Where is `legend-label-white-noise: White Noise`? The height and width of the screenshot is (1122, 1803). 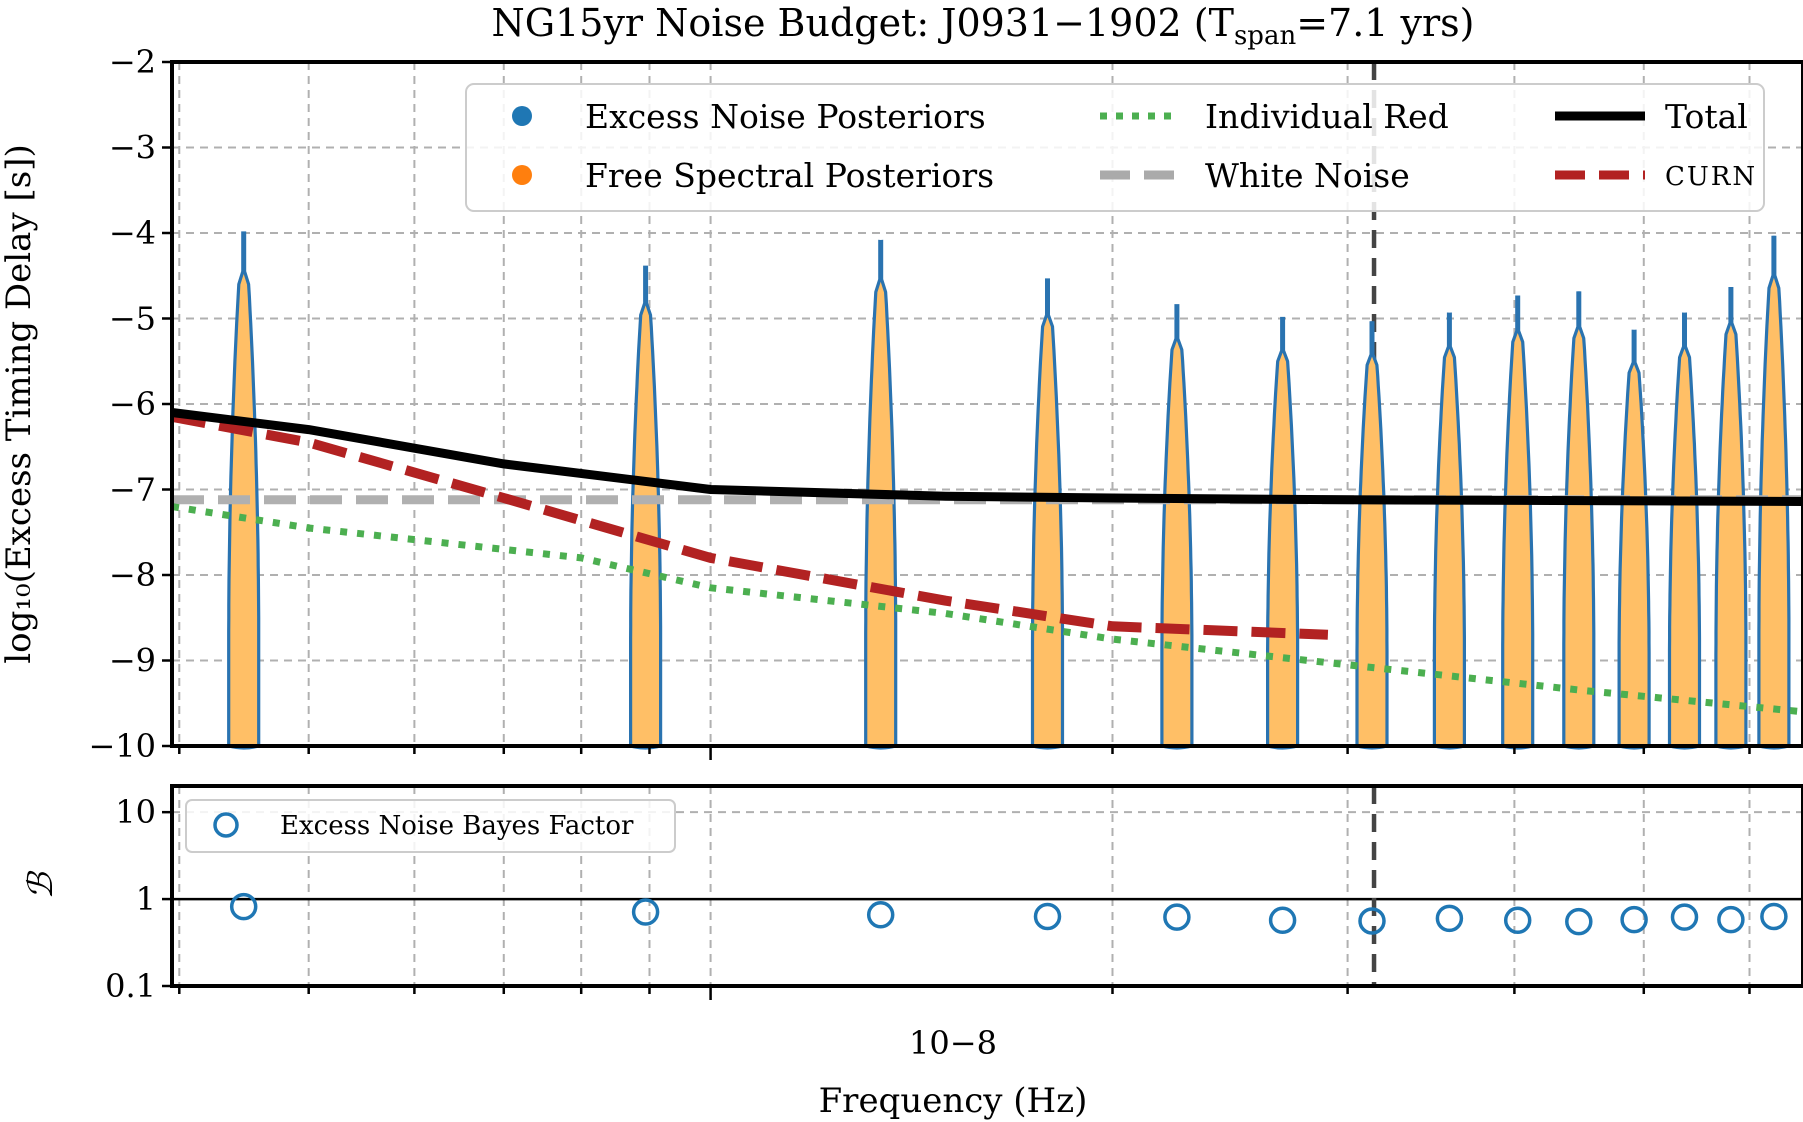 legend-label-white-noise: White Noise is located at coordinates (1307, 175).